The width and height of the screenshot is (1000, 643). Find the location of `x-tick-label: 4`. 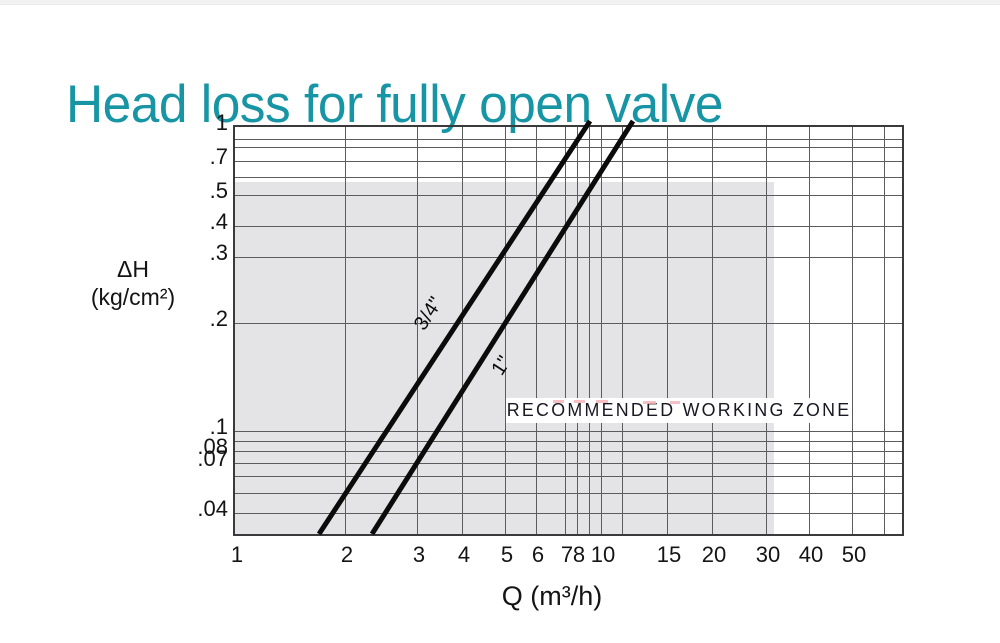

x-tick-label: 4 is located at coordinates (464, 554).